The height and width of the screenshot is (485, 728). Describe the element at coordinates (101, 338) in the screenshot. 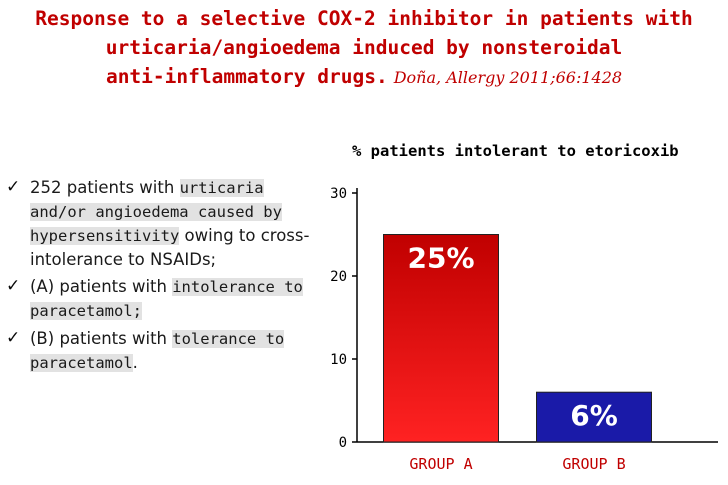

I see `bullet-text: (B) patients with` at that location.